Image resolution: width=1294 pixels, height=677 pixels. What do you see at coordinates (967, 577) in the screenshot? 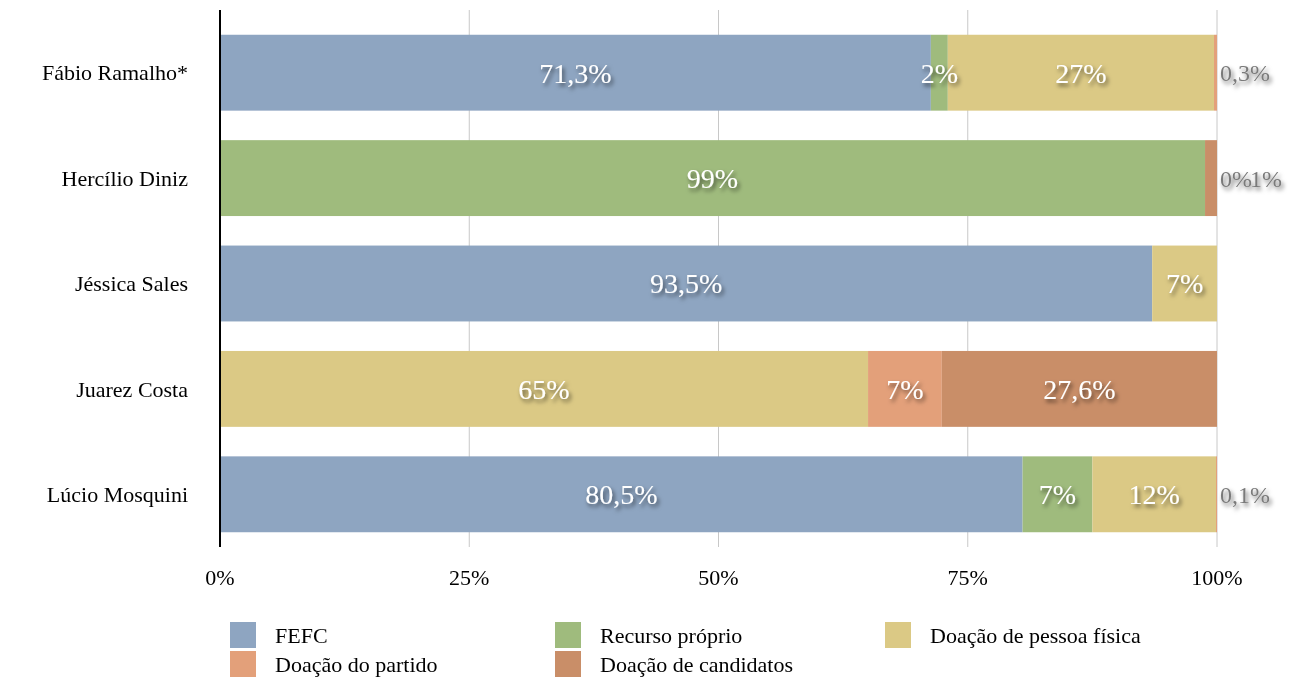
I see `x-tick-label: 75%` at bounding box center [967, 577].